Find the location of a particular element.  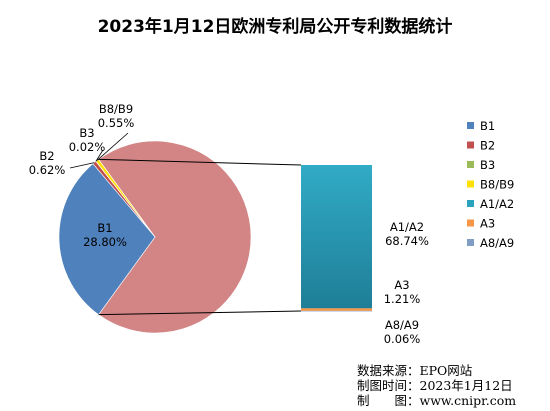

bar-segment-a3 is located at coordinates (336, 309).